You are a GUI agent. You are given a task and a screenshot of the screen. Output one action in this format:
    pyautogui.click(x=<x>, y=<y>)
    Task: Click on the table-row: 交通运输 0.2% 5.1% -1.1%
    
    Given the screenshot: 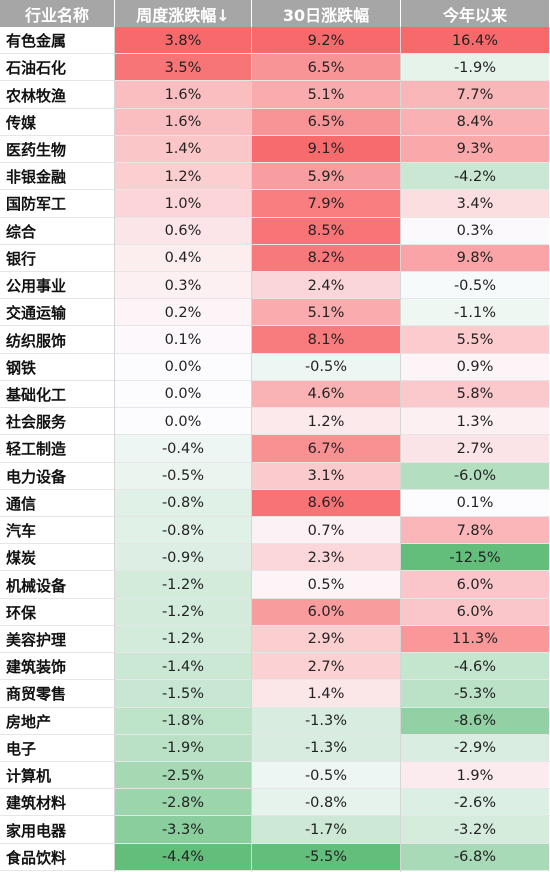 What is the action you would take?
    pyautogui.click(x=275, y=313)
    